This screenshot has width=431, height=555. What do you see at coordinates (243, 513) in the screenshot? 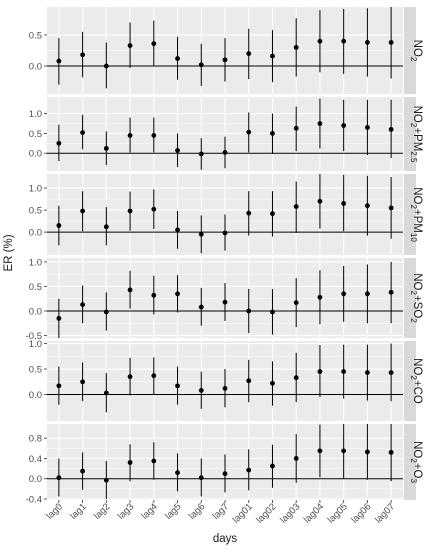
I see `x-tick-label-lag01: lag01` at bounding box center [243, 513].